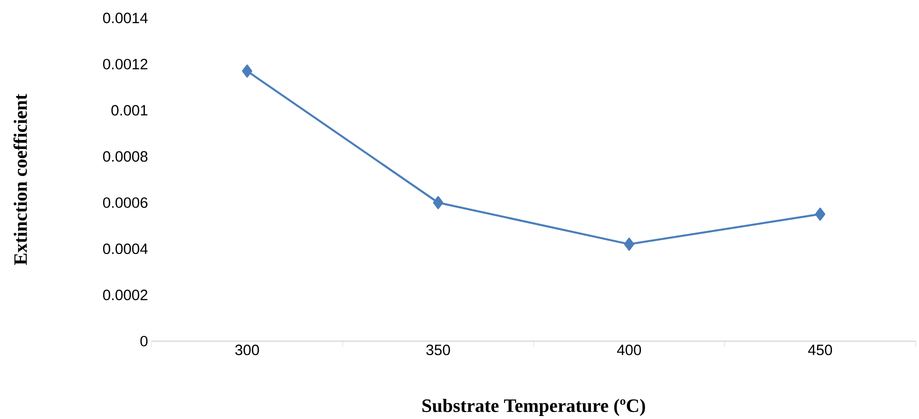 This screenshot has height=419, width=919. What do you see at coordinates (438, 350) in the screenshot?
I see `x-tick-label: 350` at bounding box center [438, 350].